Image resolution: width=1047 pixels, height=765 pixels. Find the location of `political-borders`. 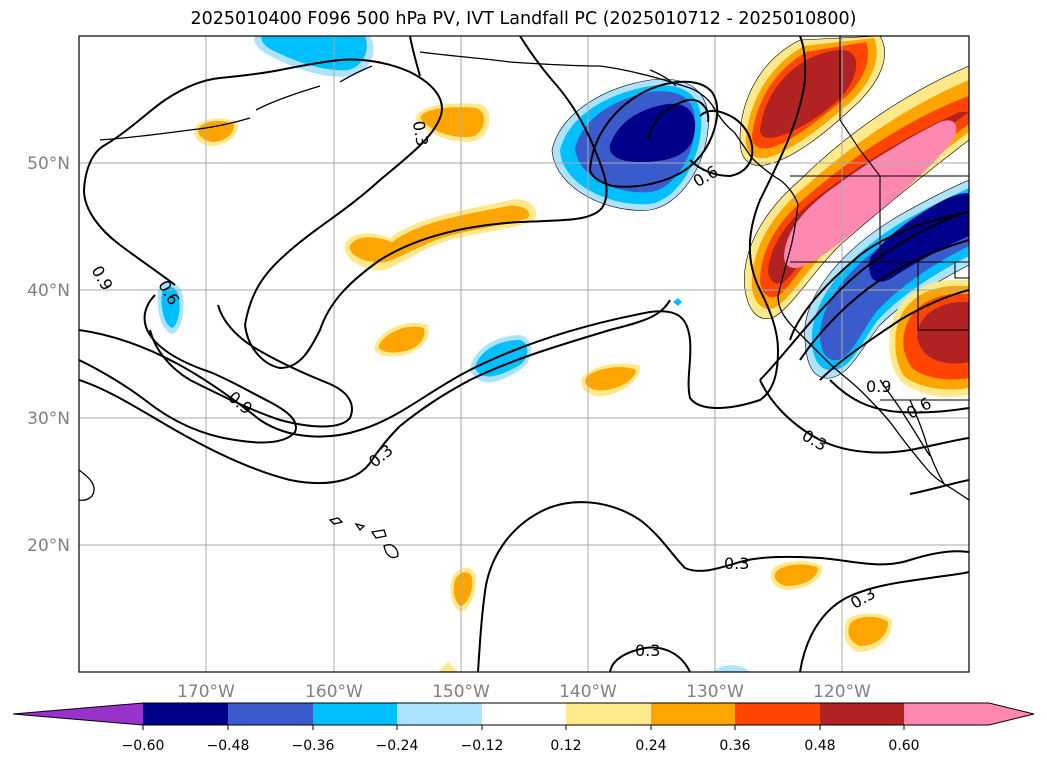

political-borders is located at coordinates (879, 218).